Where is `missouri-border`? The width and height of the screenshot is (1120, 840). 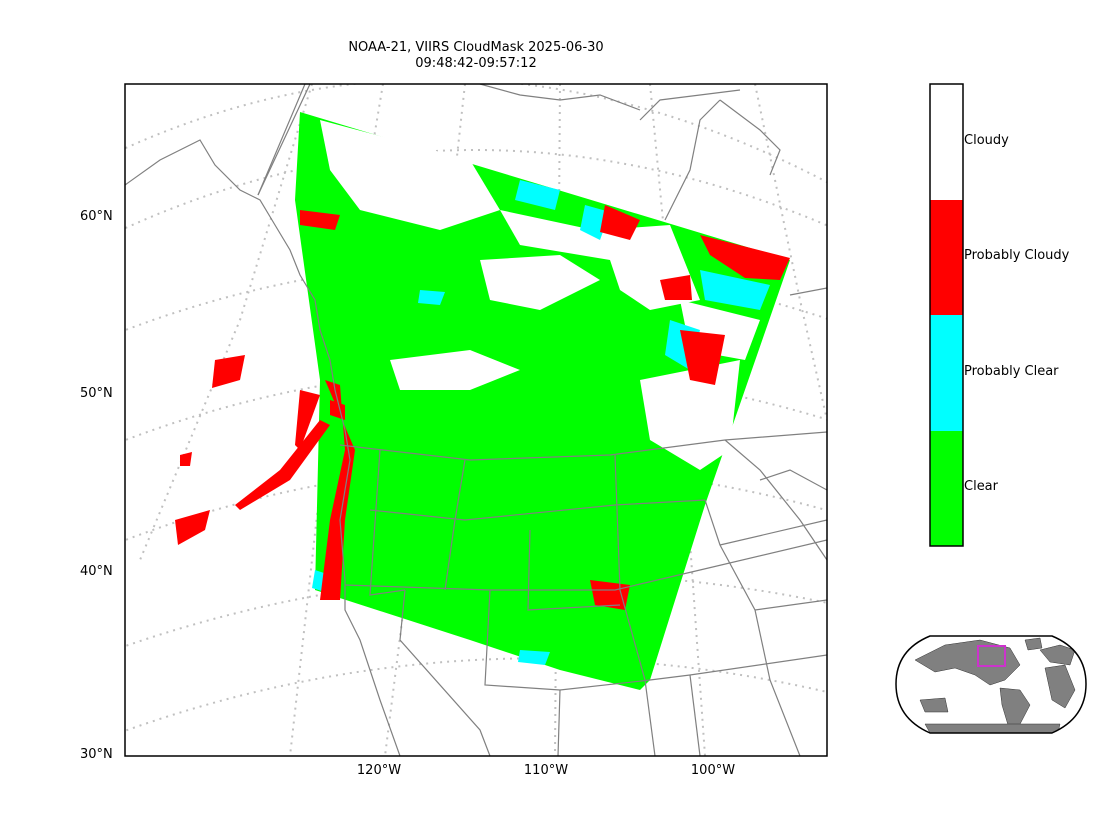
missouri-border is located at coordinates (790, 605).